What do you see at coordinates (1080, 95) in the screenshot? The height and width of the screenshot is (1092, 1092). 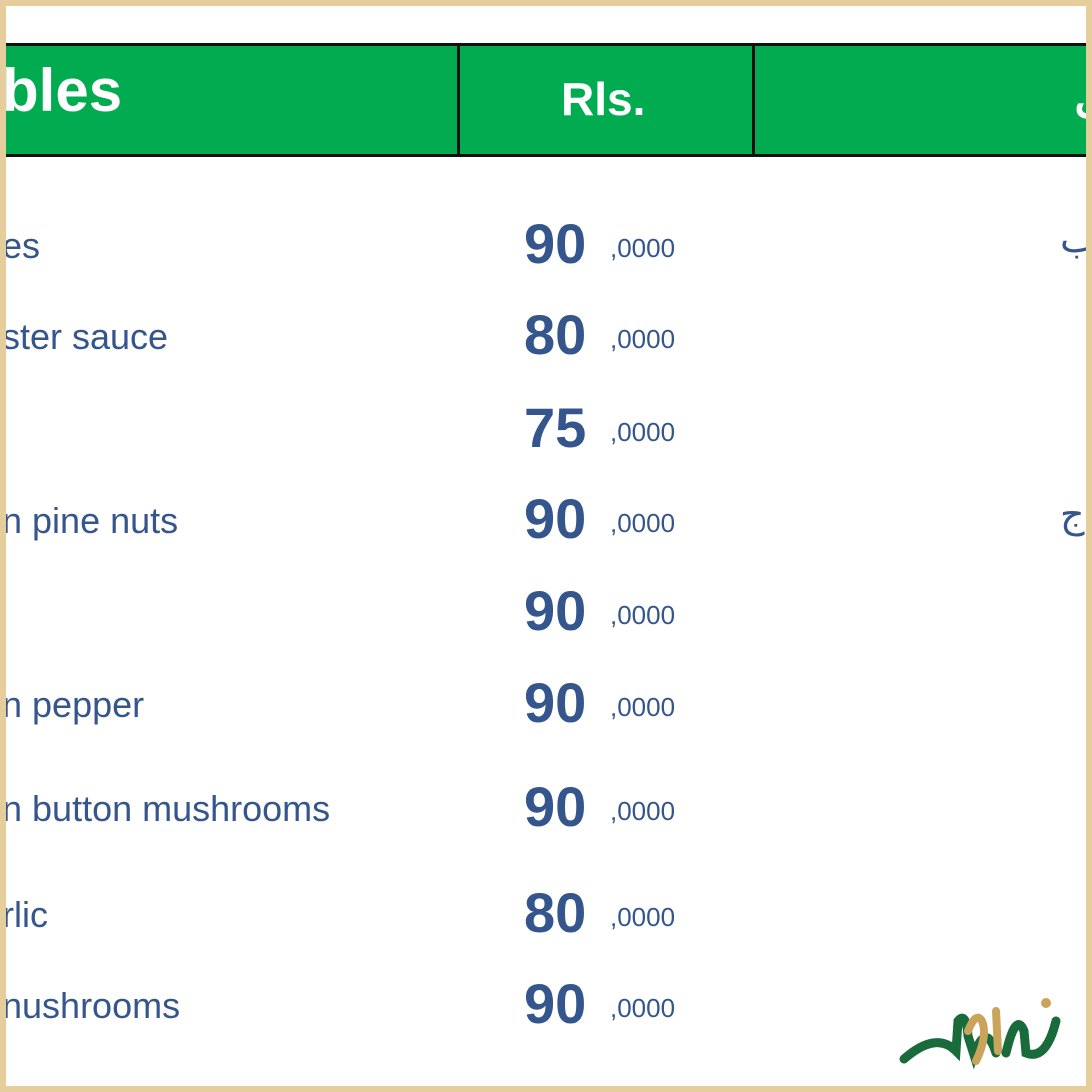 I see `header-arabic: ل` at bounding box center [1080, 95].